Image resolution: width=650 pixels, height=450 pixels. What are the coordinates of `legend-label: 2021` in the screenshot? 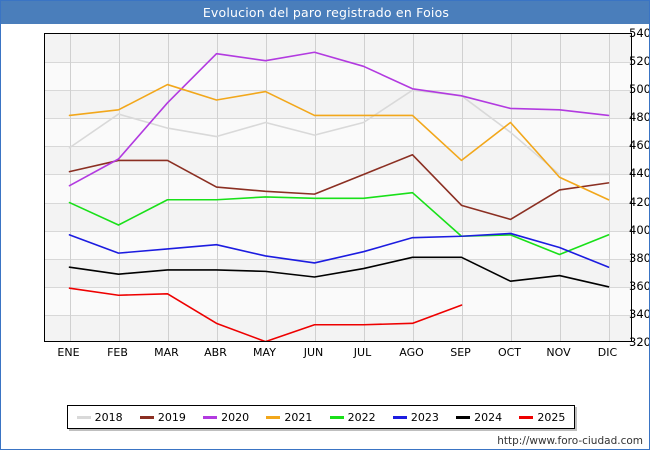 It's located at (298, 417).